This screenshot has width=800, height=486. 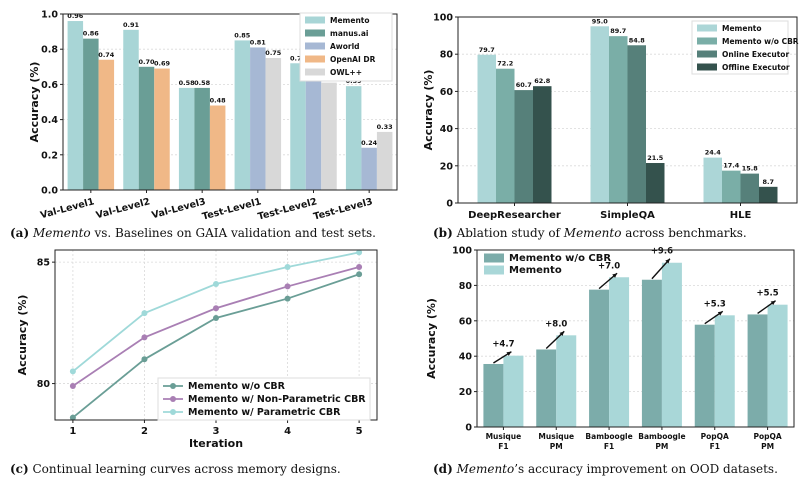 What do you see at coordinates (264, 412) in the screenshot?
I see `chart-c-legend-label: Memento w/ Parametric CBR` at bounding box center [264, 412].